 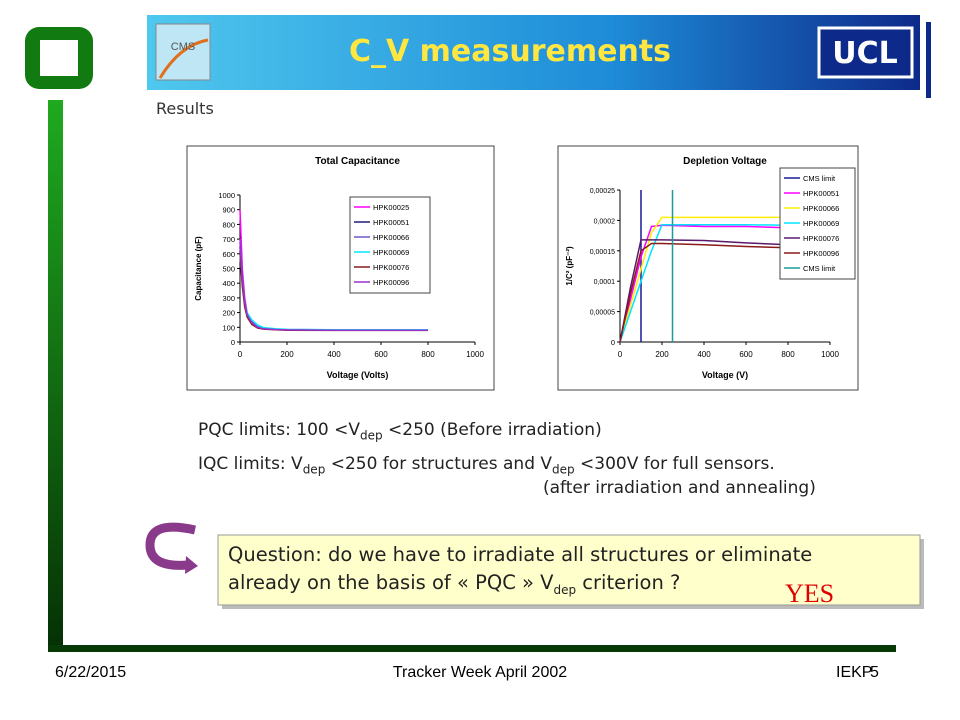 What do you see at coordinates (279, 430) in the screenshot?
I see `text: PQC limits: 100 <V` at bounding box center [279, 430].